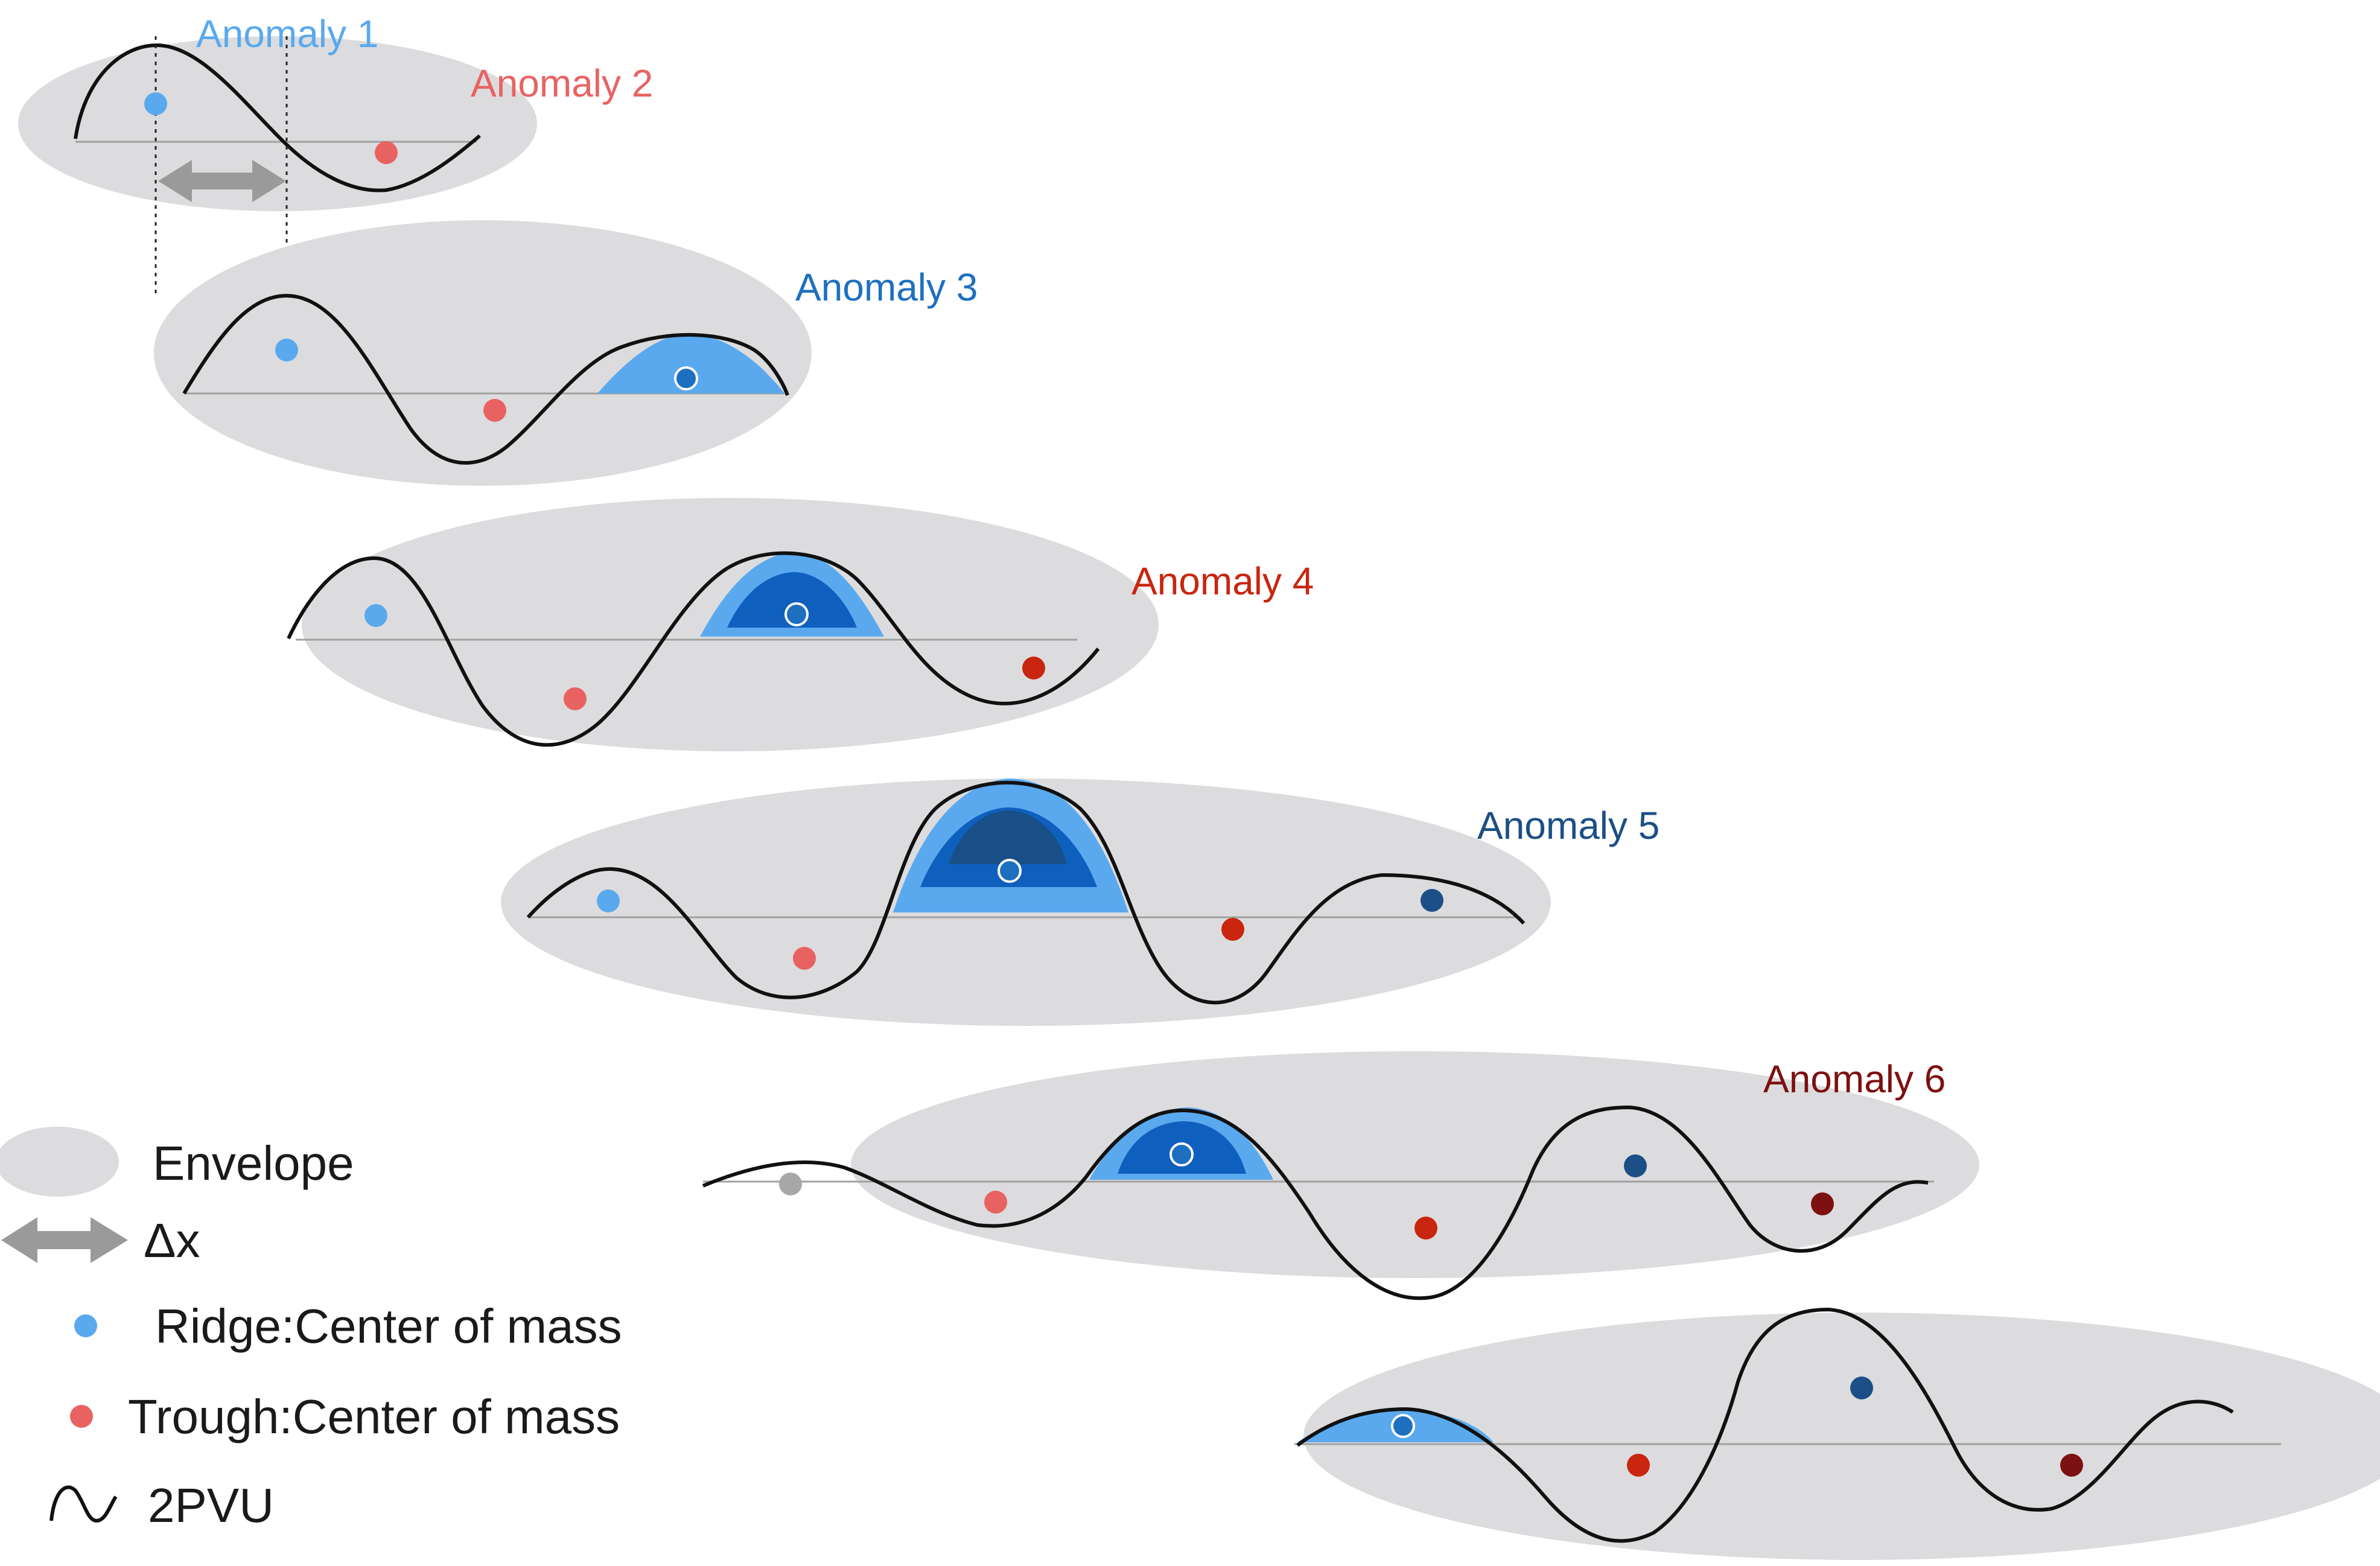  Describe the element at coordinates (691, 364) in the screenshot. I see `ridge-intensity-light` at that location.